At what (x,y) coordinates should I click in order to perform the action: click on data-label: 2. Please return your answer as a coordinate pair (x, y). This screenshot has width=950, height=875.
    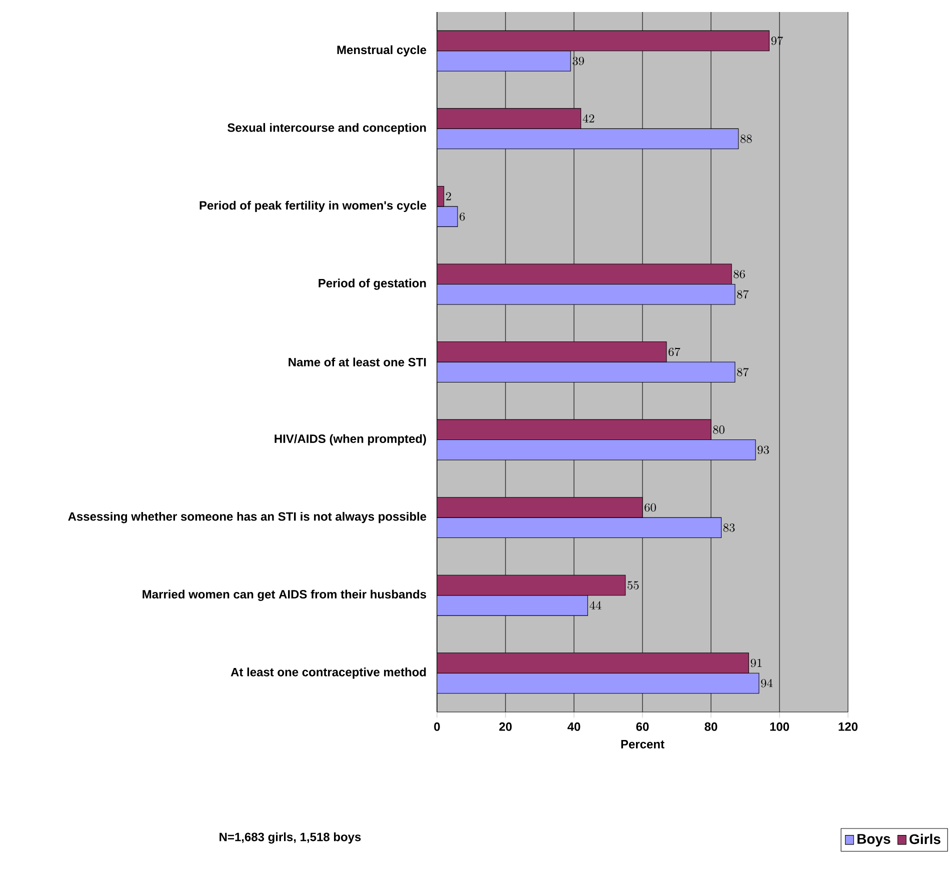
    Looking at the image, I should click on (448, 196).